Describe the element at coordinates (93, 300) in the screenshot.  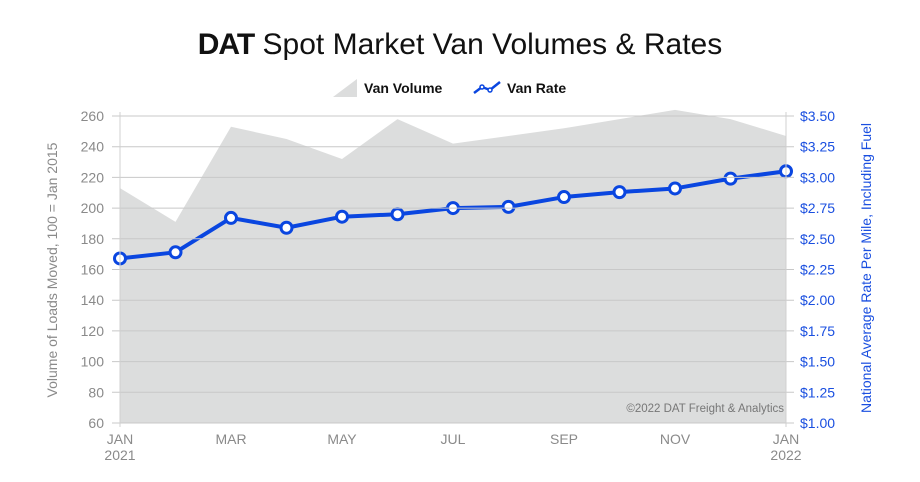
I see `y-tick-label: 140` at that location.